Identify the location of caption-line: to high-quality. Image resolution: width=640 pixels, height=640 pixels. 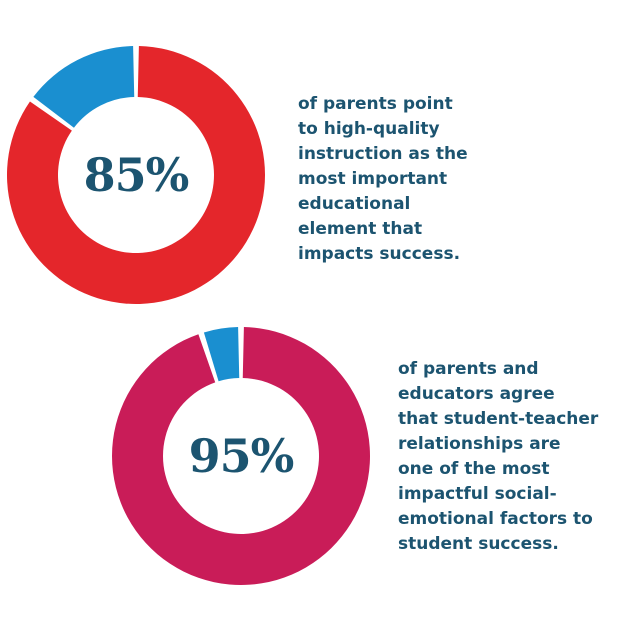
(369, 129).